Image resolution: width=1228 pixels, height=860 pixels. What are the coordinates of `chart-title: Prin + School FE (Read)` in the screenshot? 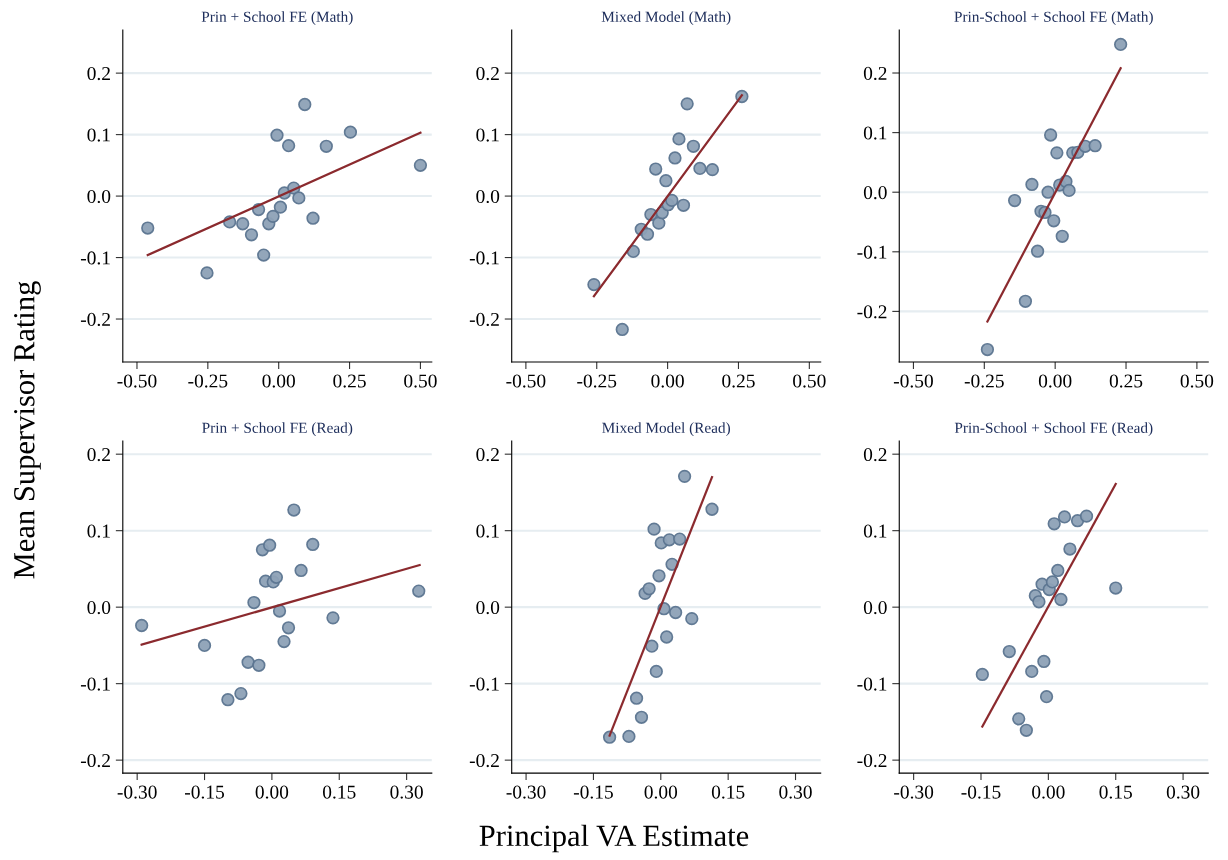 It's located at (277, 429).